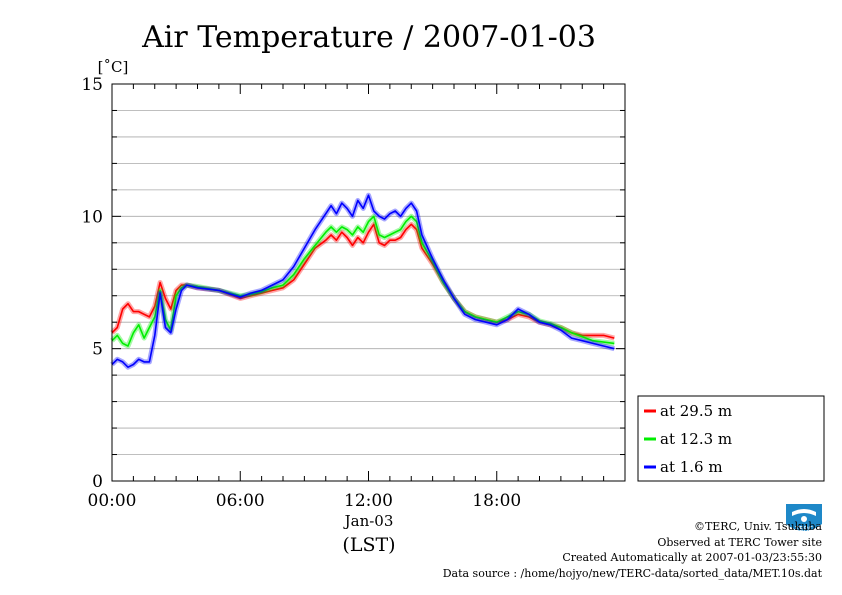 Image resolution: width=842 pixels, height=595 pixels. Describe the element at coordinates (803, 529) in the screenshot. I see `svg-text: TERC` at that location.